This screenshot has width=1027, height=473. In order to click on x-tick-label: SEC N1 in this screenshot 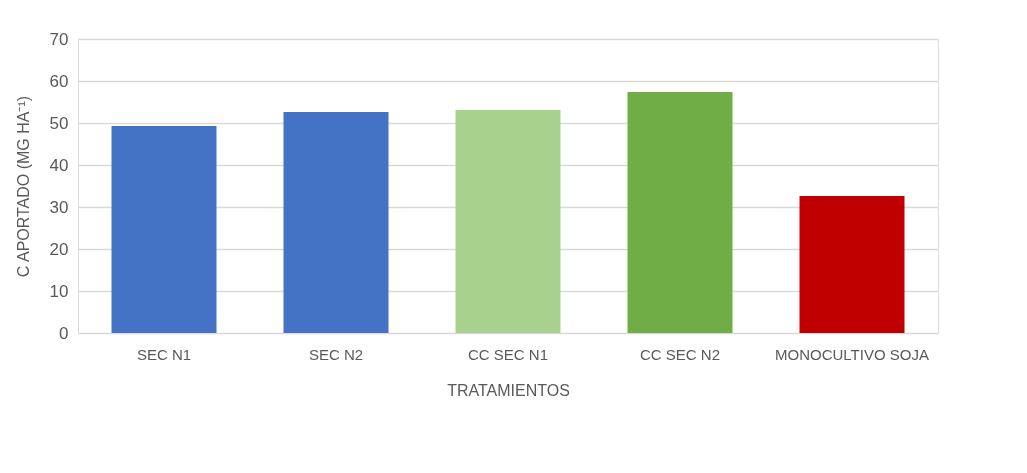, I will do `click(164, 354)`.